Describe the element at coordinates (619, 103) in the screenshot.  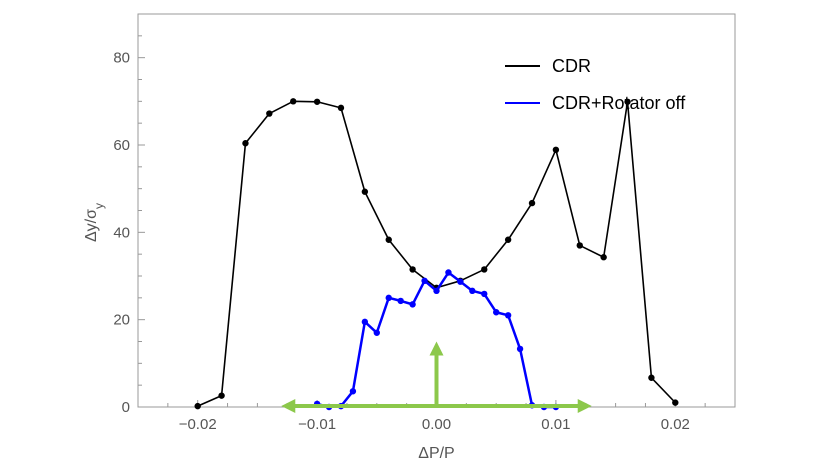
I see `legend-label: CDR+Rotator off` at that location.